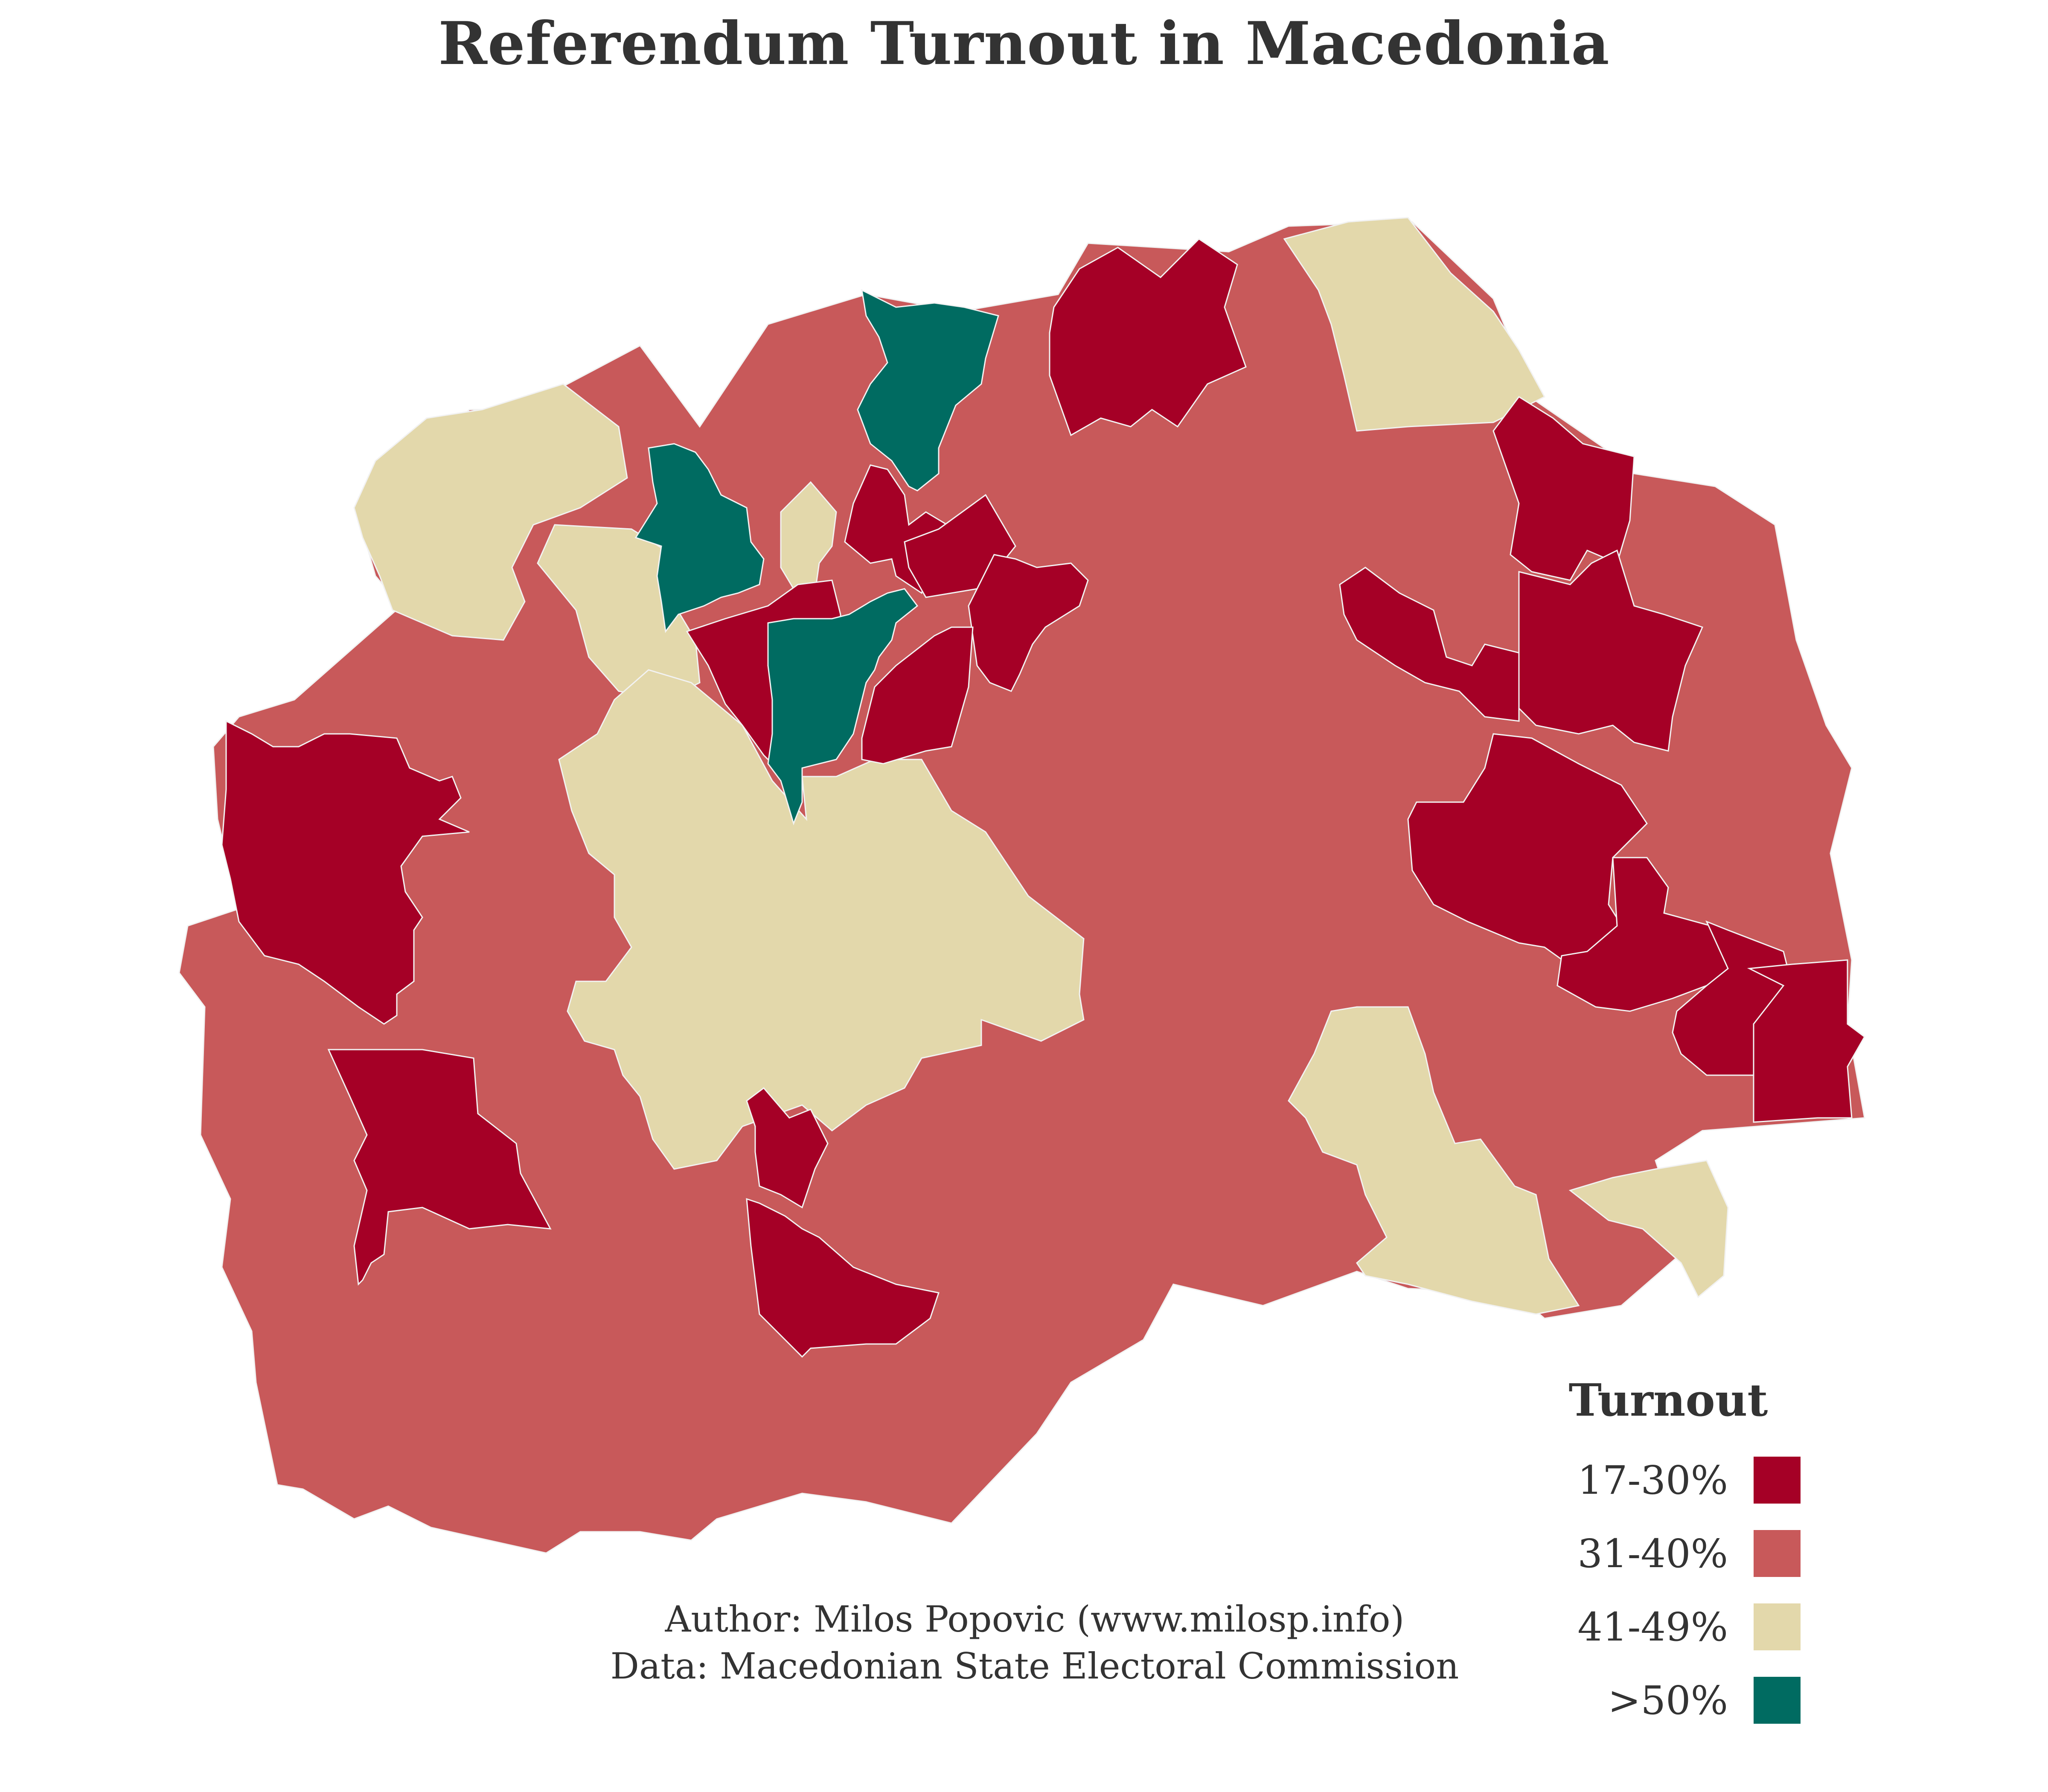 The height and width of the screenshot is (1792, 2048). I want to click on region-kratovo-red, so click(1148, 337).